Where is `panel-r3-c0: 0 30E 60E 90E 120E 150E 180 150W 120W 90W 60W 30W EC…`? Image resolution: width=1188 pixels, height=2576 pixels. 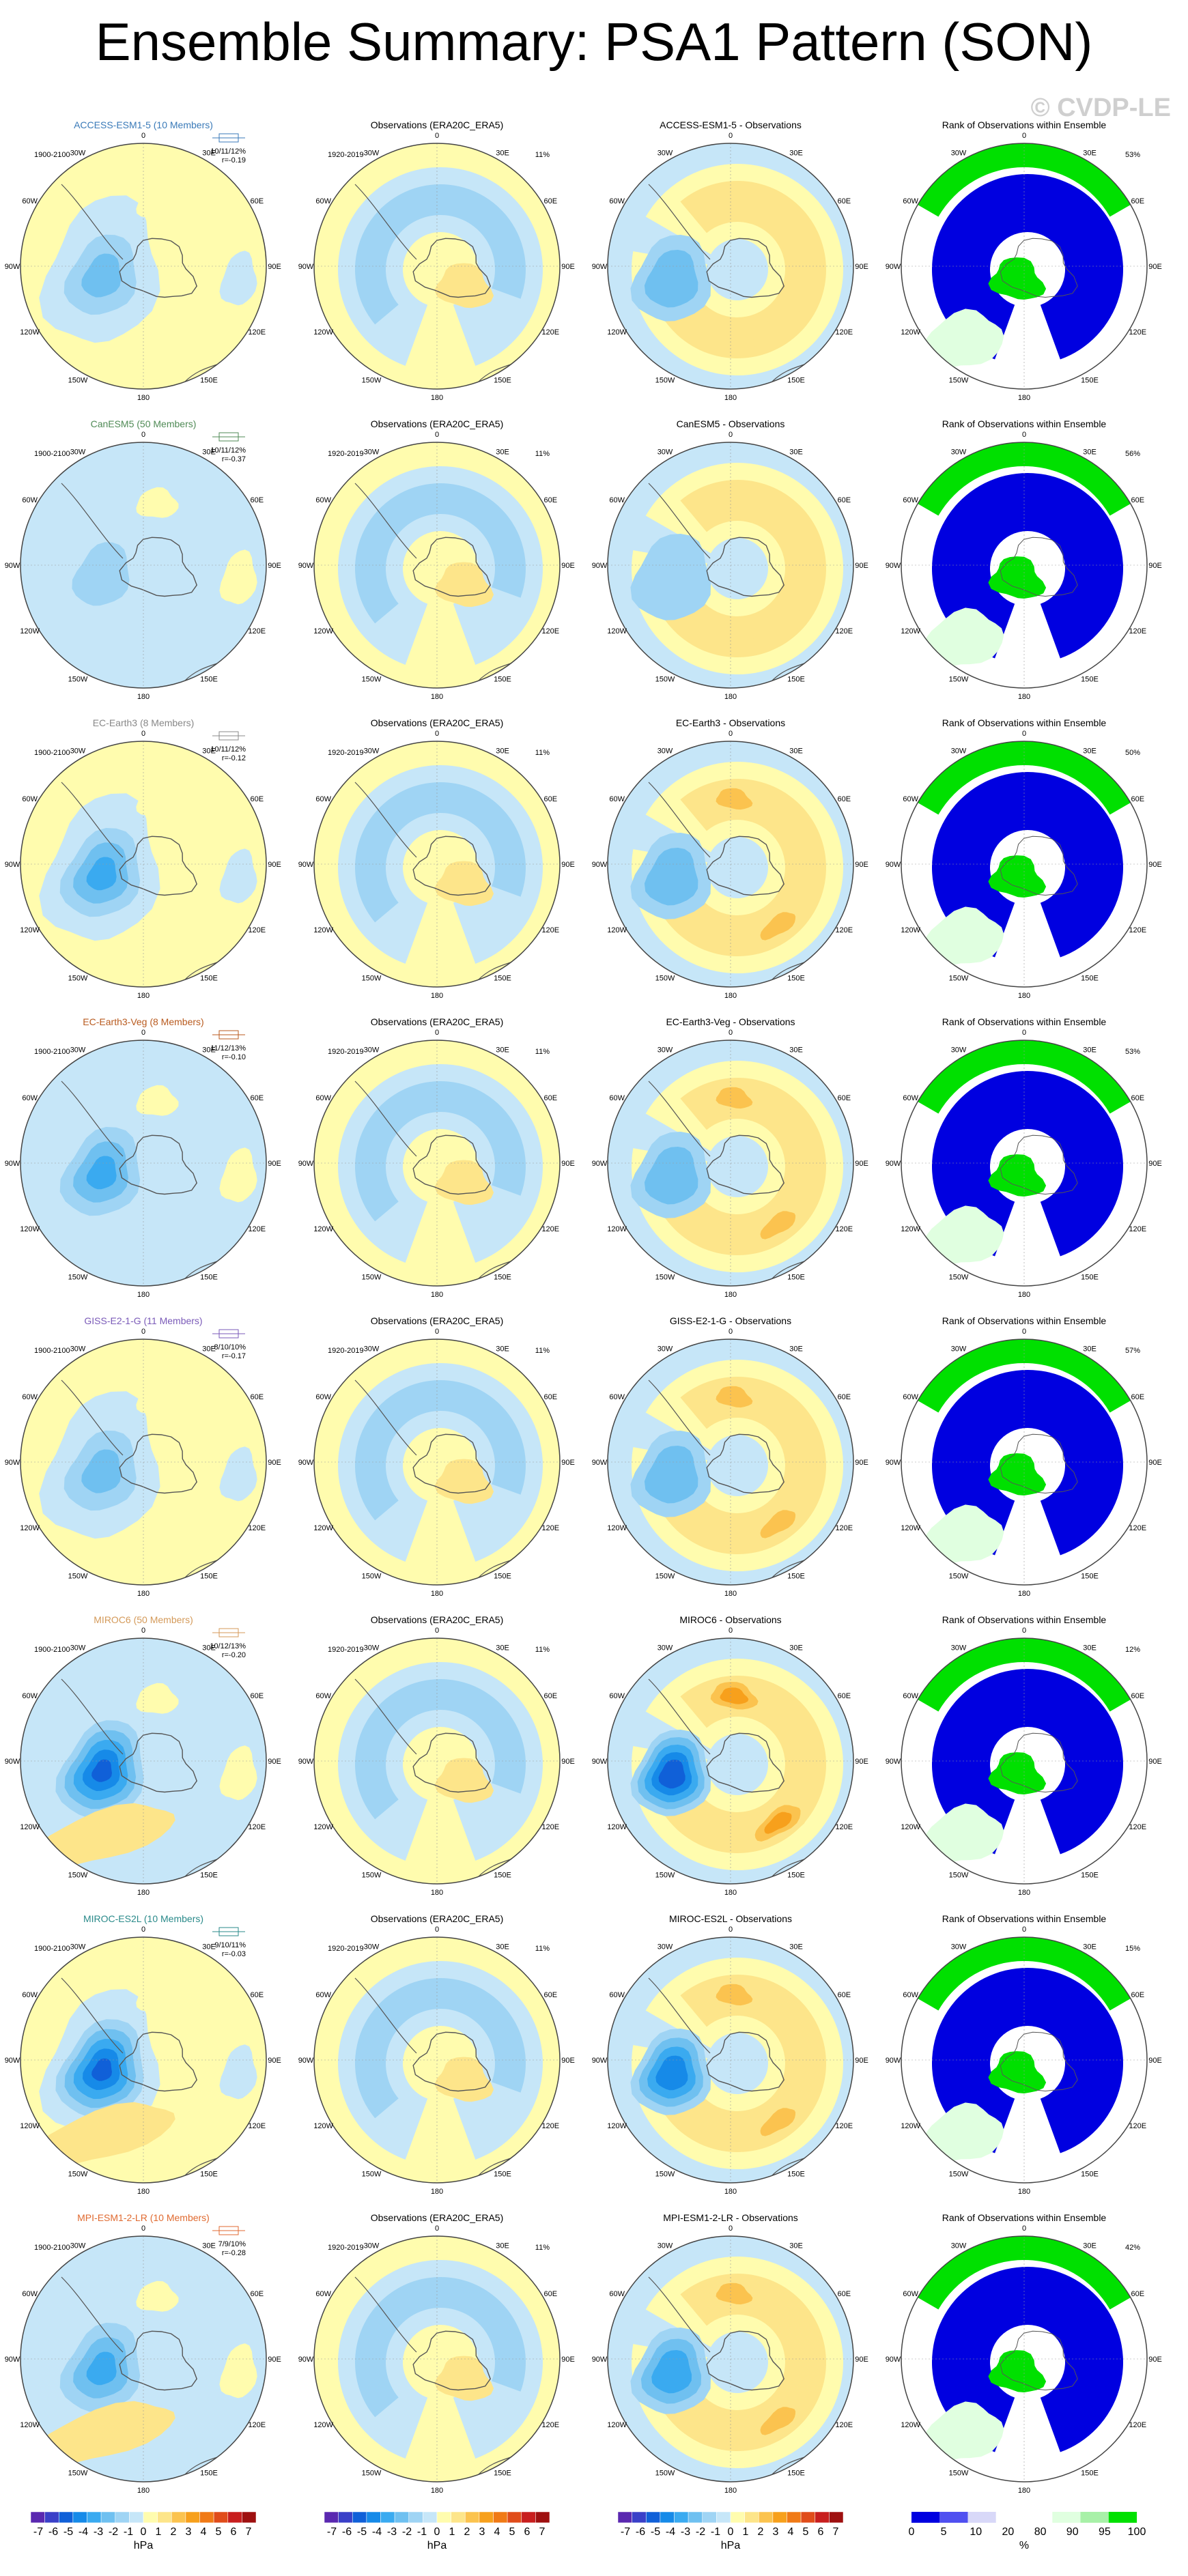
panel-r3-c0: 0 30E 60E 90E 120E 150E 180 150W 120W 90W 60W 30W EC… is located at coordinates (143, 1157).